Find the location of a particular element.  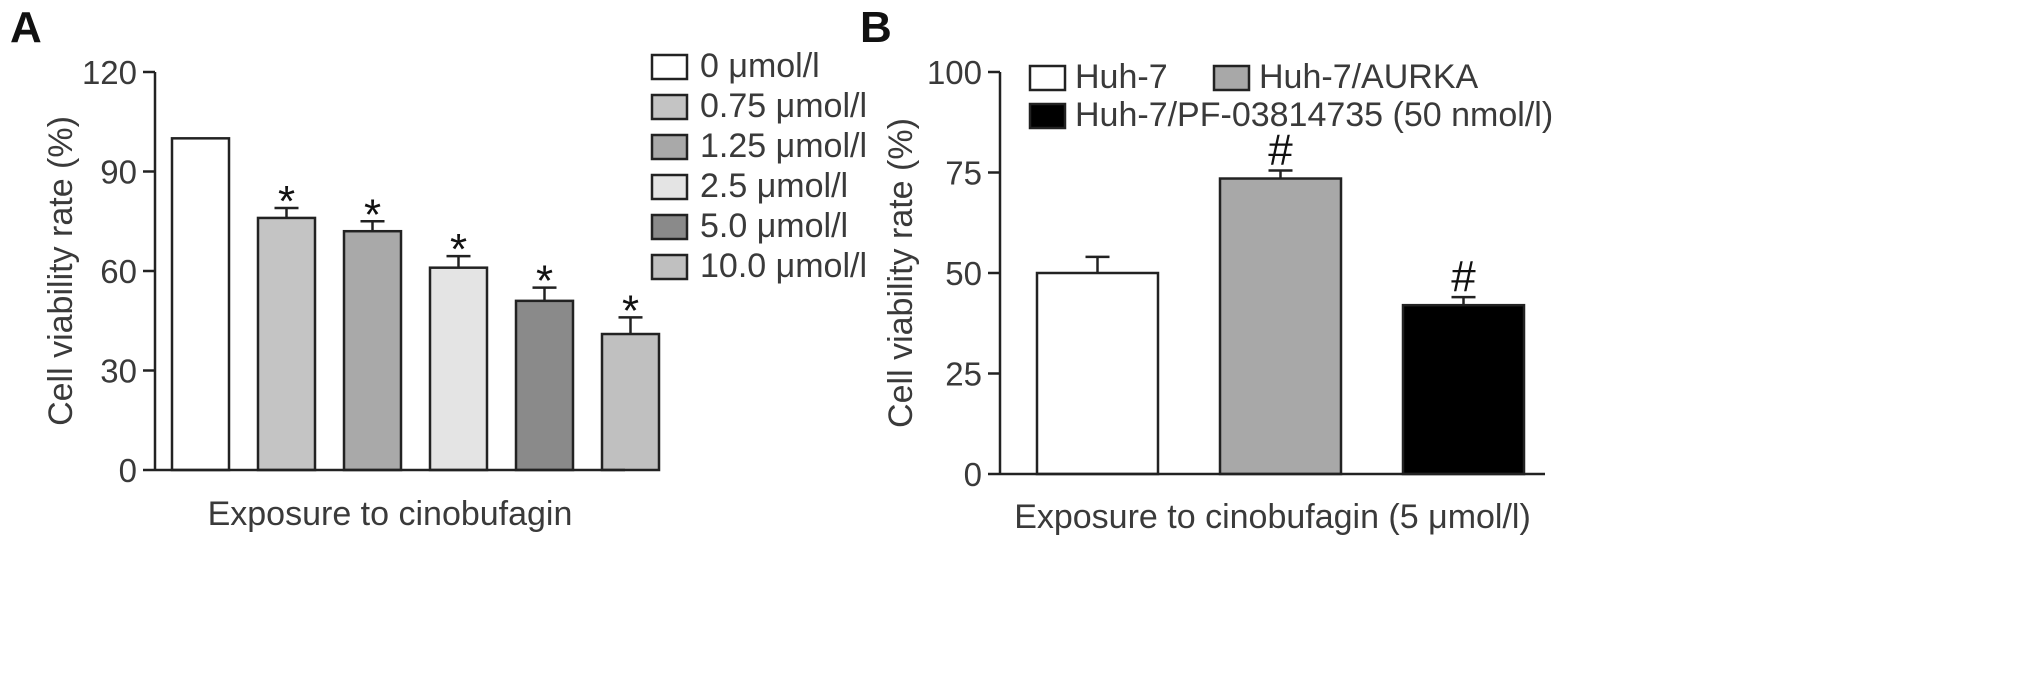

y-tick-label: 90 is located at coordinates (118, 172).